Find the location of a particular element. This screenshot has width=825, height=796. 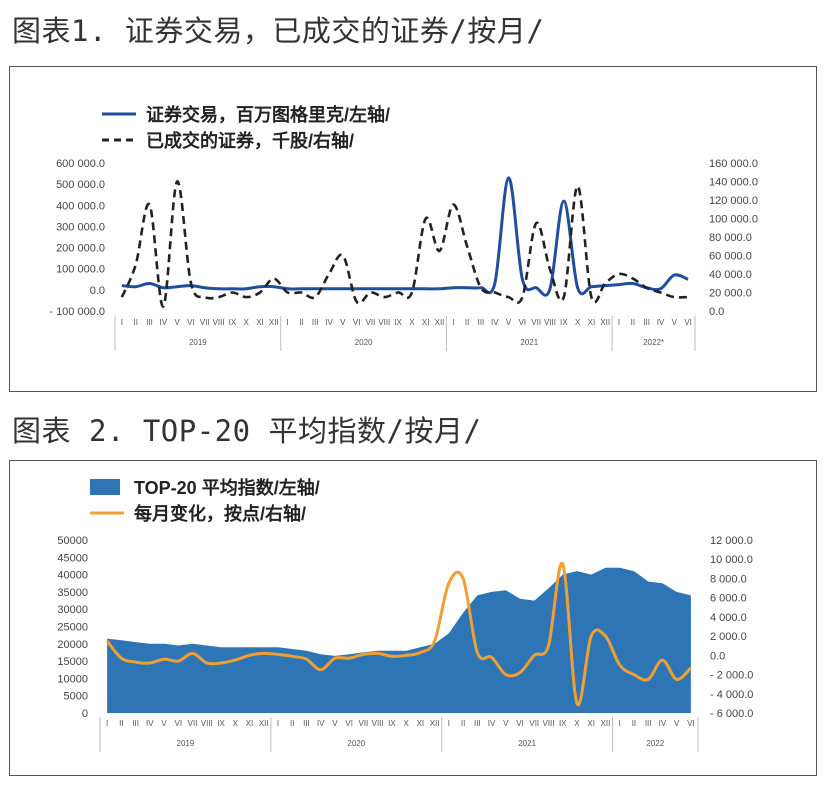

right-axis-tick-label: - 4 000.0 is located at coordinates (731, 695).